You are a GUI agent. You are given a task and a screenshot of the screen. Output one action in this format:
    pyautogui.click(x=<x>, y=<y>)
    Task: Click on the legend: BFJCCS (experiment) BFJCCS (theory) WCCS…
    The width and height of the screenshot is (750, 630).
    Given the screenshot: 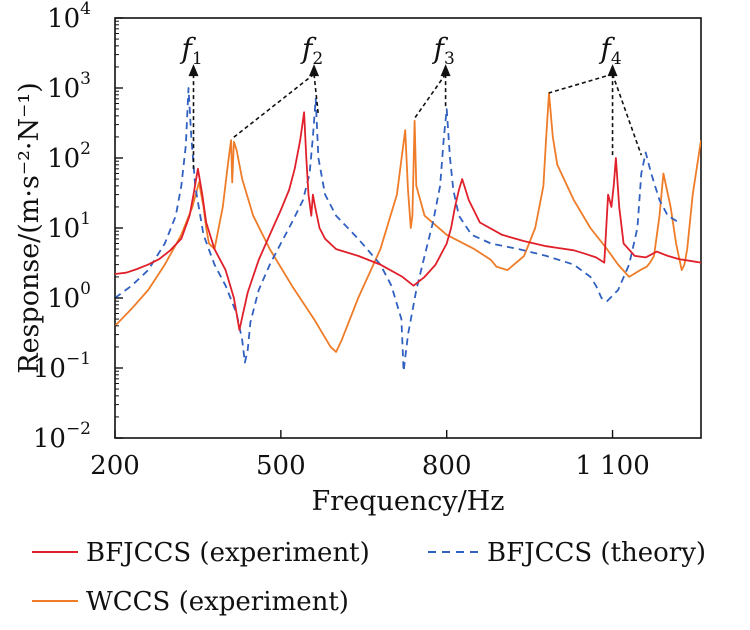 What is the action you would take?
    pyautogui.click(x=369, y=577)
    